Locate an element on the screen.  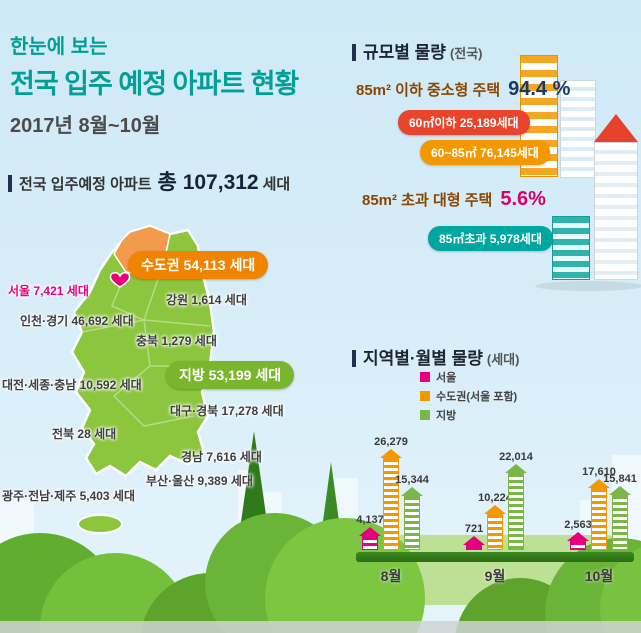
total-unit: 세대 is located at coordinates (276, 184).